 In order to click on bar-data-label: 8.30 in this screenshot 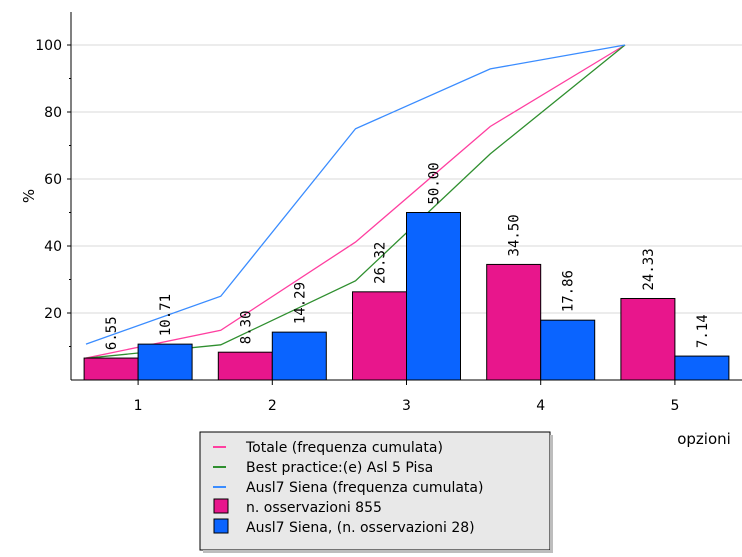, I will do `click(246, 327)`.